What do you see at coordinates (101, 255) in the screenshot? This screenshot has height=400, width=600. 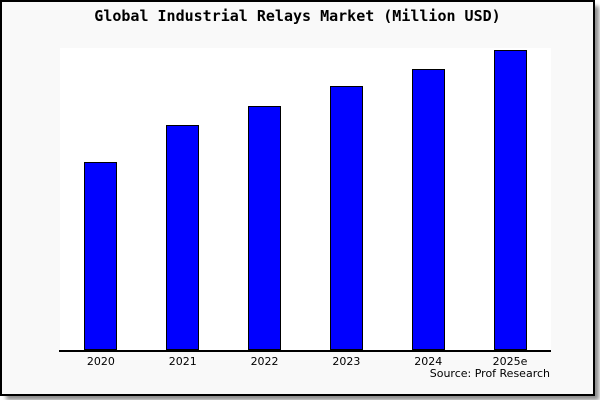 I see `bar-2020` at bounding box center [101, 255].